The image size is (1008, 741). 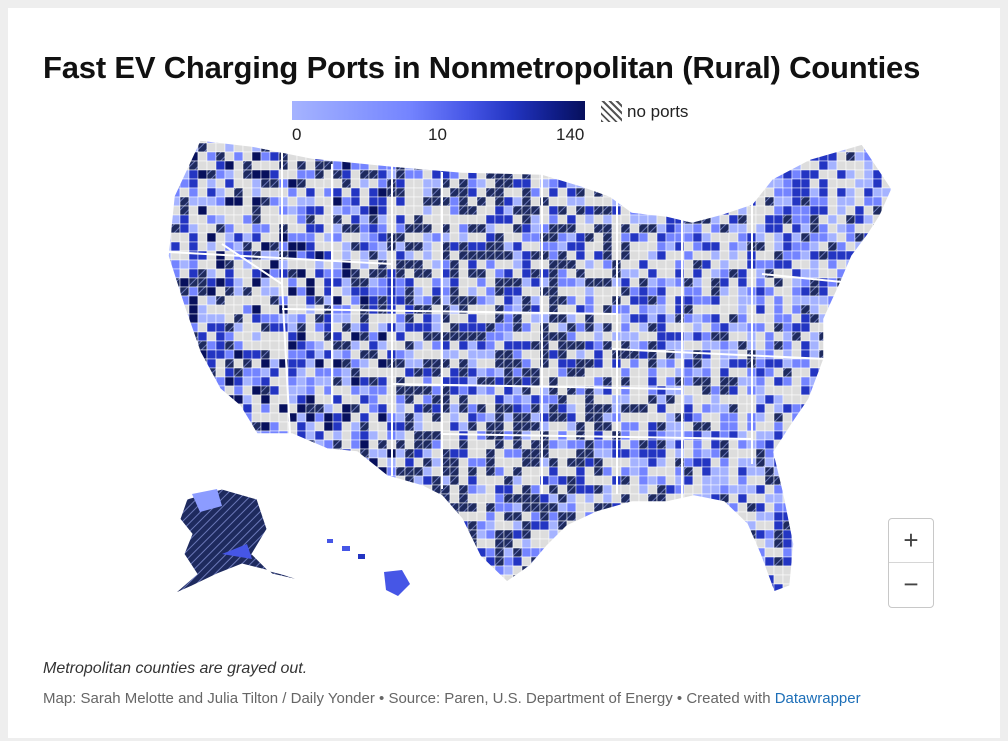 What do you see at coordinates (437, 134) in the screenshot?
I see `legend-tick-10: 10` at bounding box center [437, 134].